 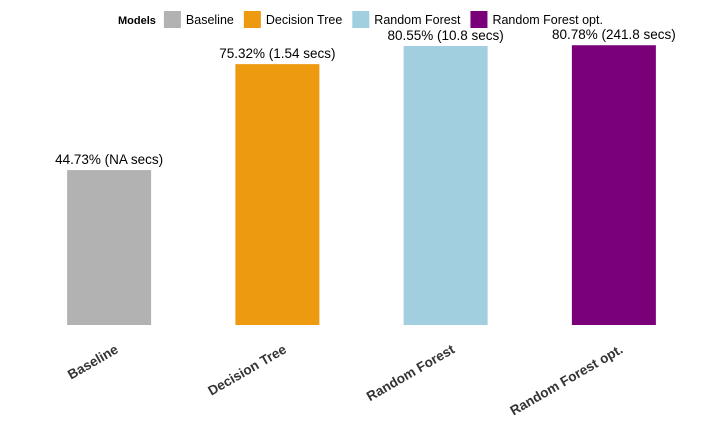 I want to click on legend-key-random-forest, so click(x=361, y=19).